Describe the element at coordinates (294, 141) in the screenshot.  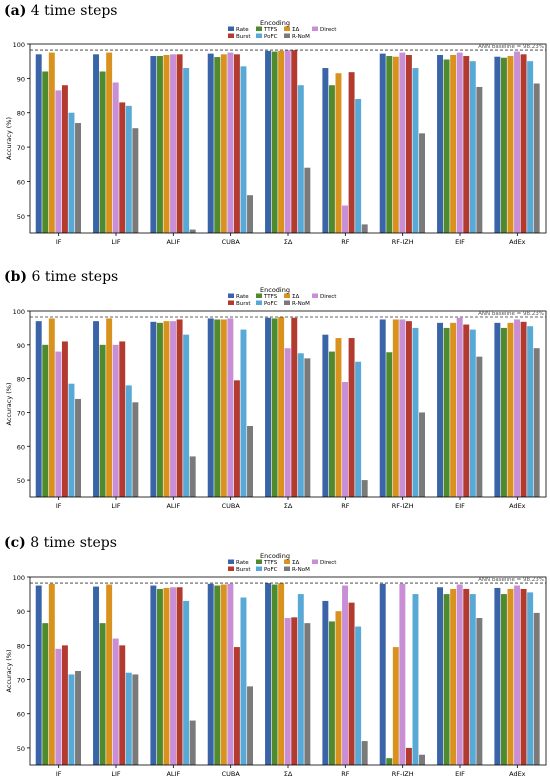
I see `bar-sigma-delta-burst` at that location.